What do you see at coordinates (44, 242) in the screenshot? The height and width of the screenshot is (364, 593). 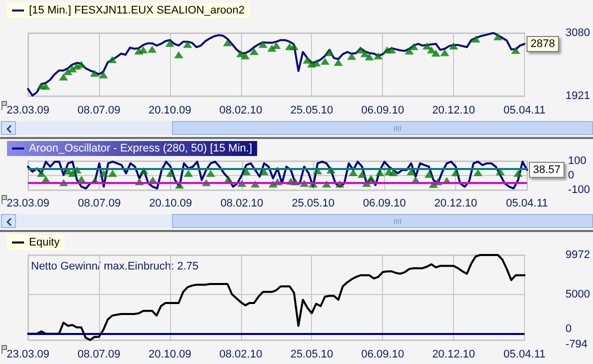 I see `legend-label: Equity` at bounding box center [44, 242].